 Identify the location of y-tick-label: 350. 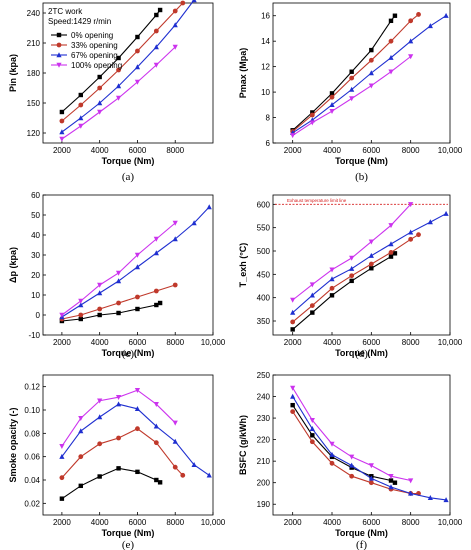
(264, 321).